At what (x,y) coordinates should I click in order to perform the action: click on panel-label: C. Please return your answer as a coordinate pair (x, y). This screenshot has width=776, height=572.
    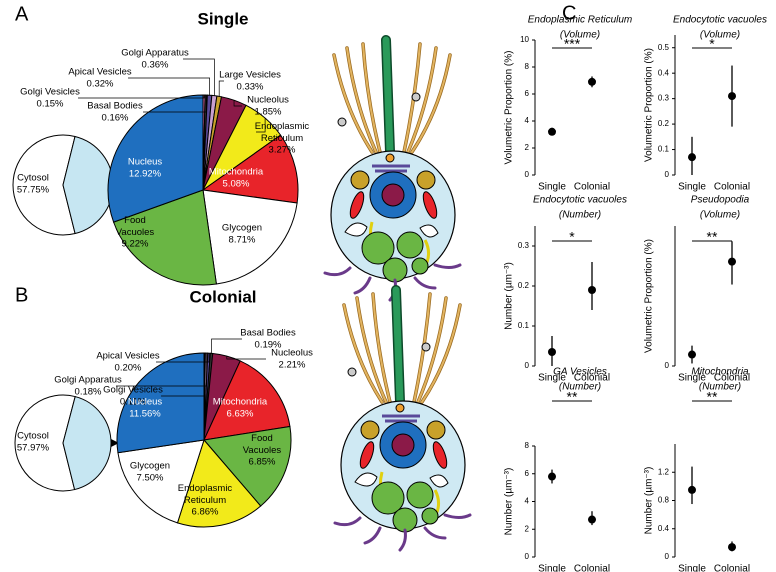
    Looking at the image, I should click on (569, 13).